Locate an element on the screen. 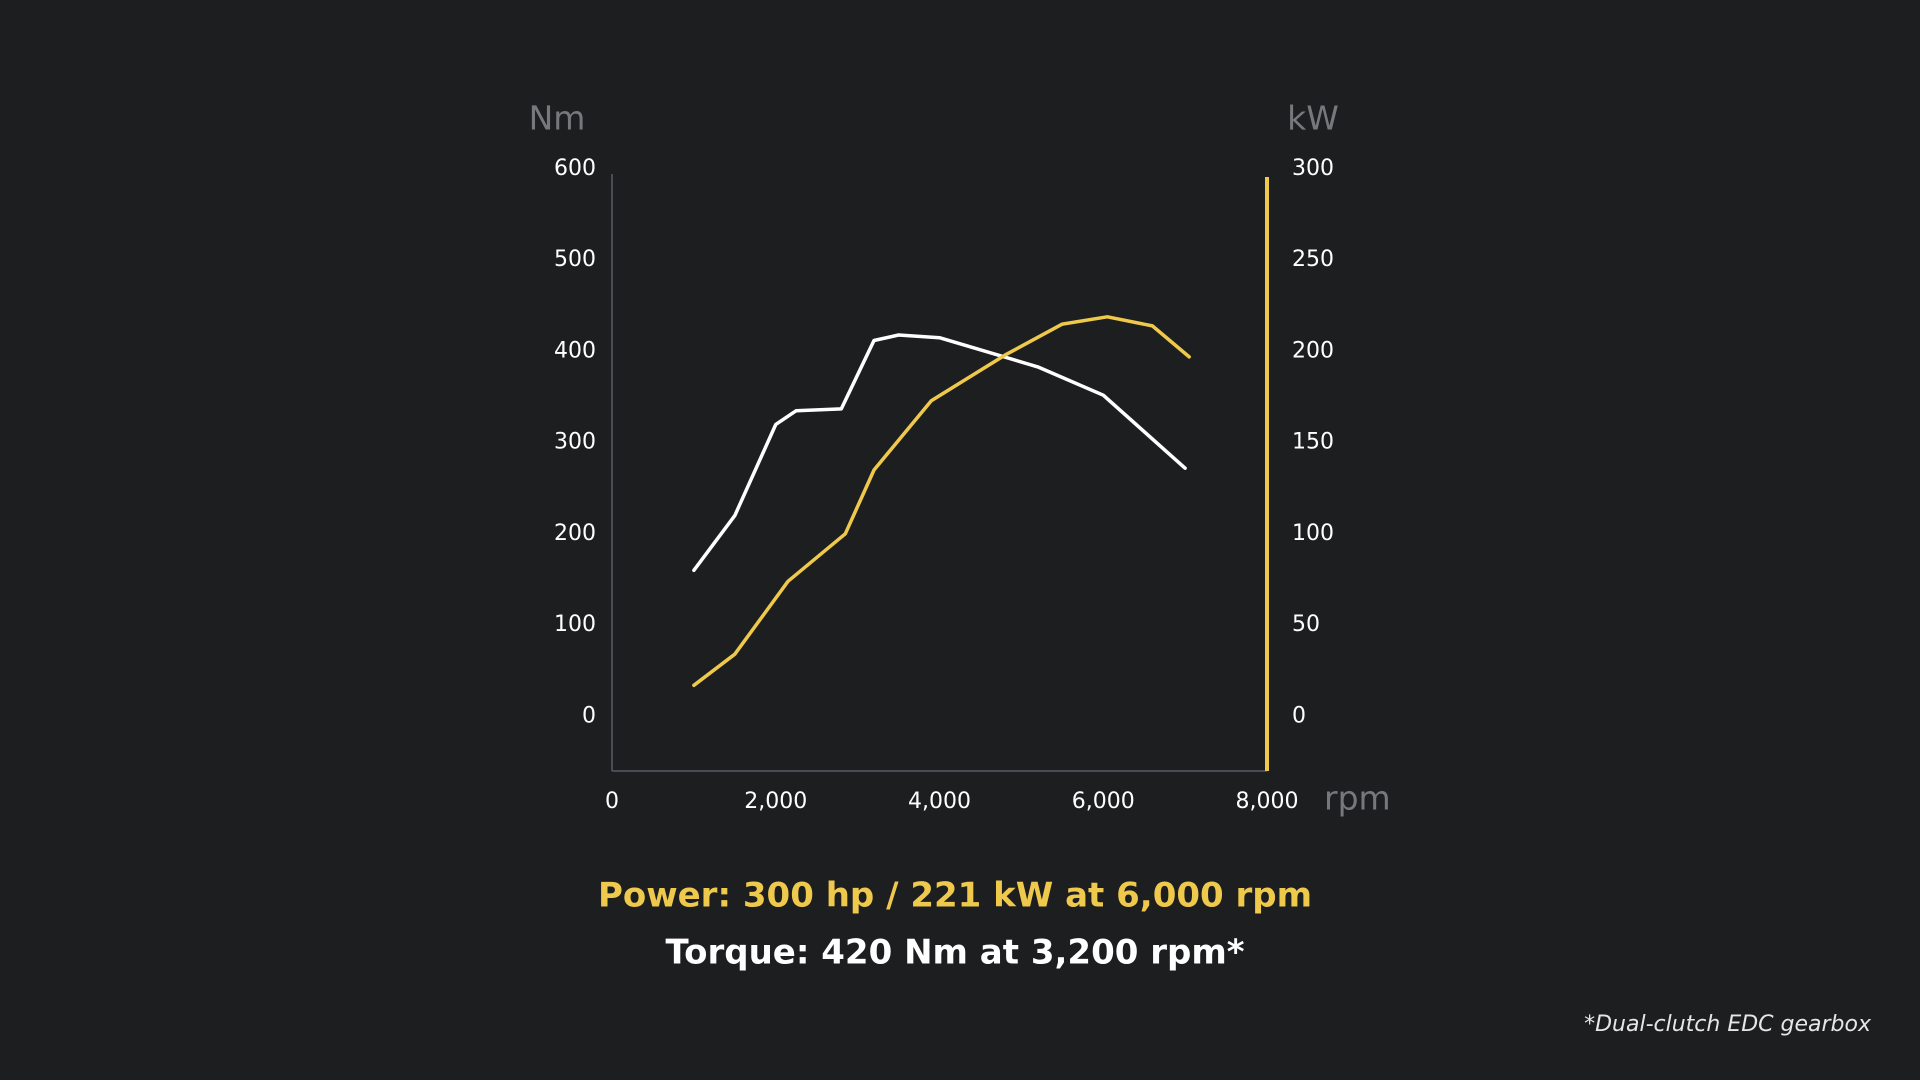  y2-tick-label: 250 is located at coordinates (1313, 259).